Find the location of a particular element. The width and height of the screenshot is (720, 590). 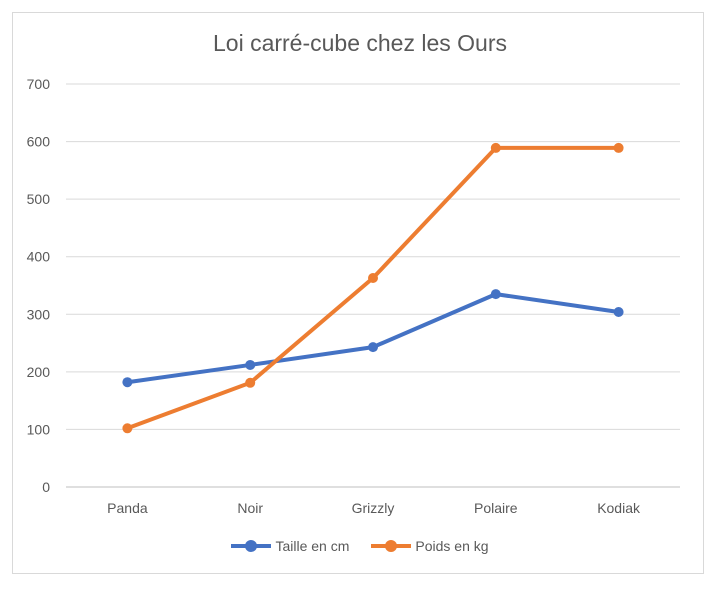

x-tick-label: Panda is located at coordinates (127, 508).